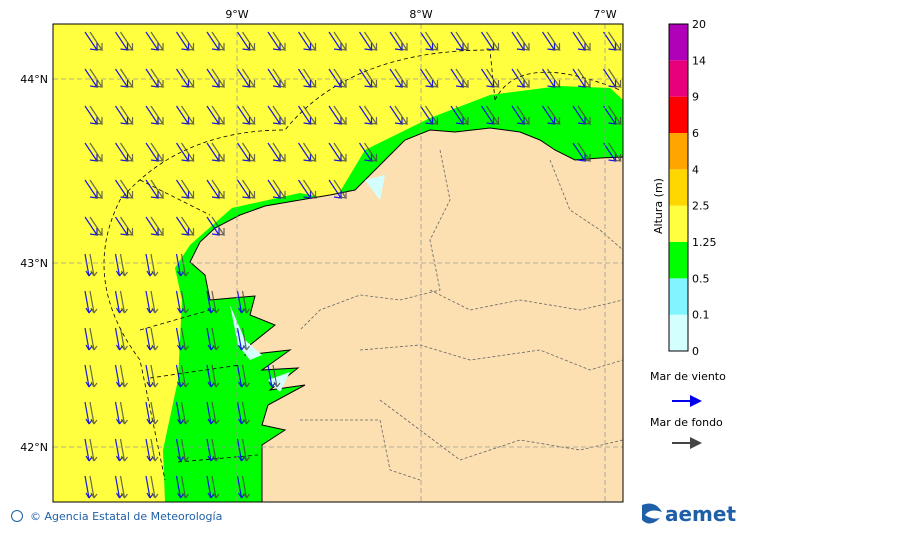 This screenshot has width=900, height=533. Describe the element at coordinates (695, 351) in the screenshot. I see `colorbar-label: 0` at that location.